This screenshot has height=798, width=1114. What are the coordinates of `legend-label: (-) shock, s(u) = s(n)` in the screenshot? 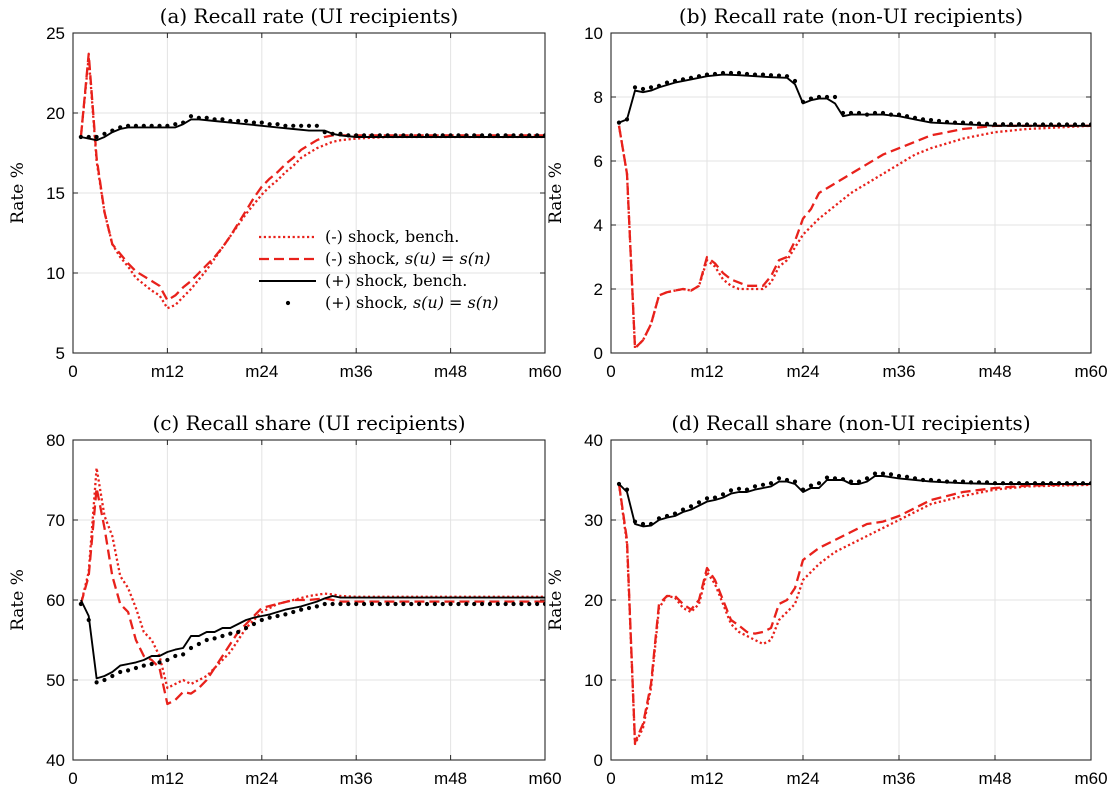 It's located at (408, 258).